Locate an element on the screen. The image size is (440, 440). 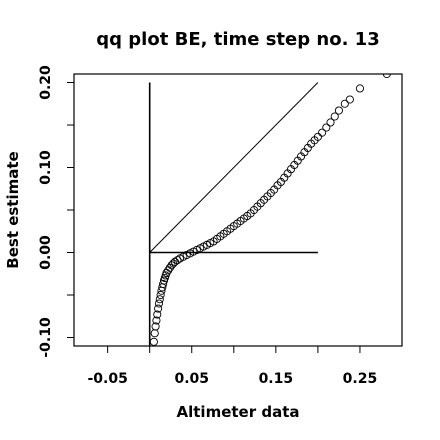
y-tick-label: 0.00 is located at coordinates (46, 252).